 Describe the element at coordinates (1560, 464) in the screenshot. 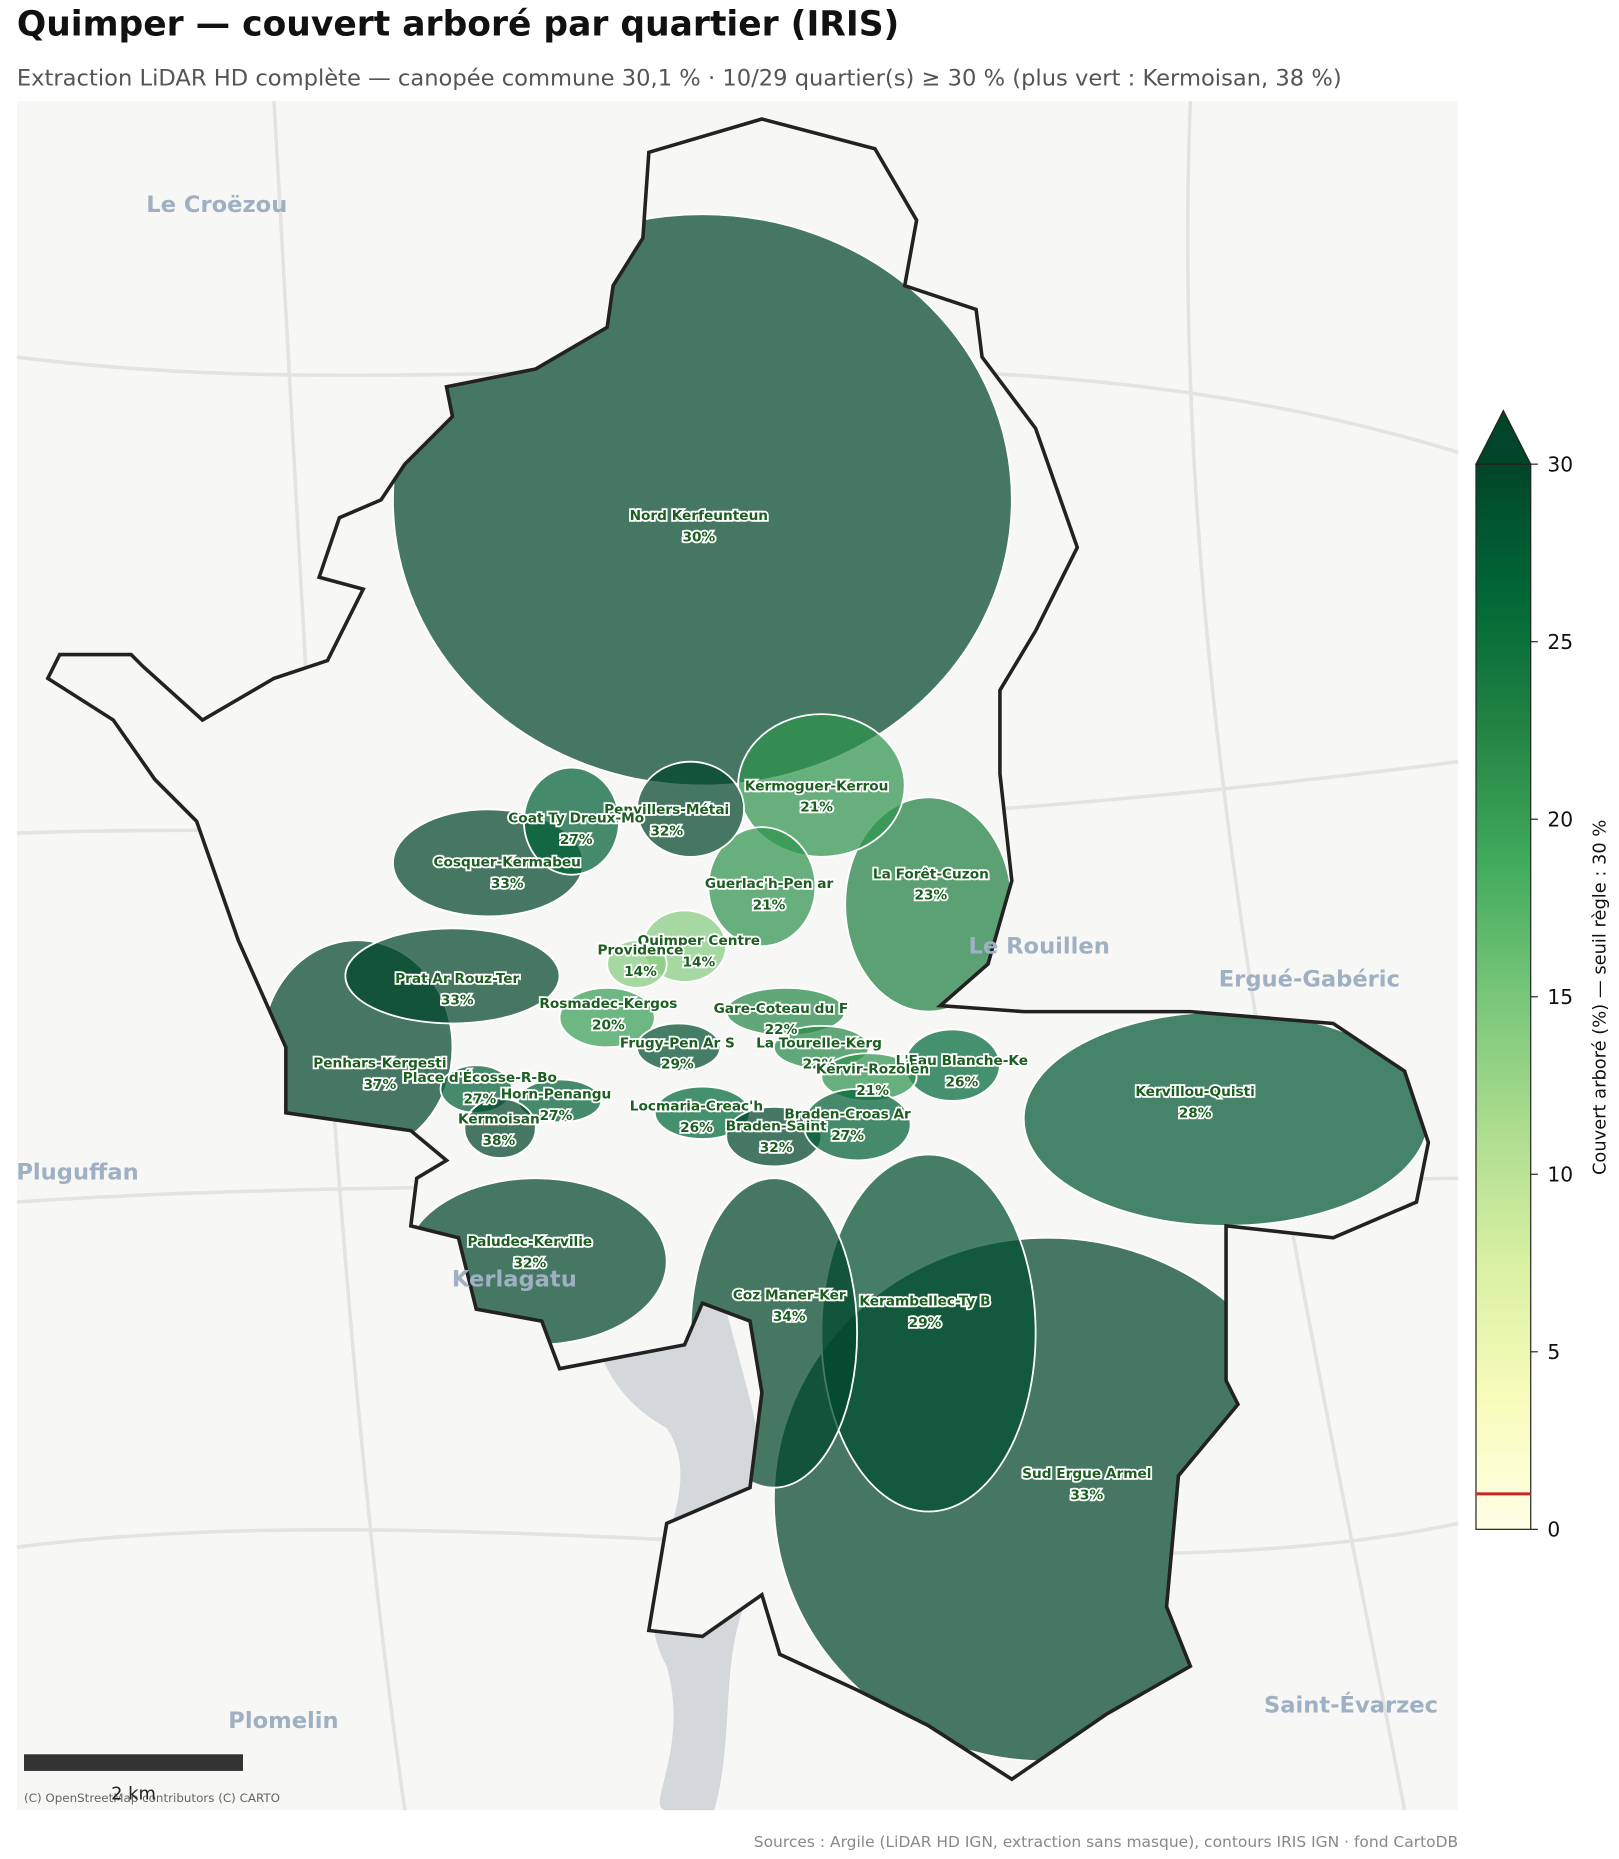

I see `colorbar-tick-label: 30` at that location.